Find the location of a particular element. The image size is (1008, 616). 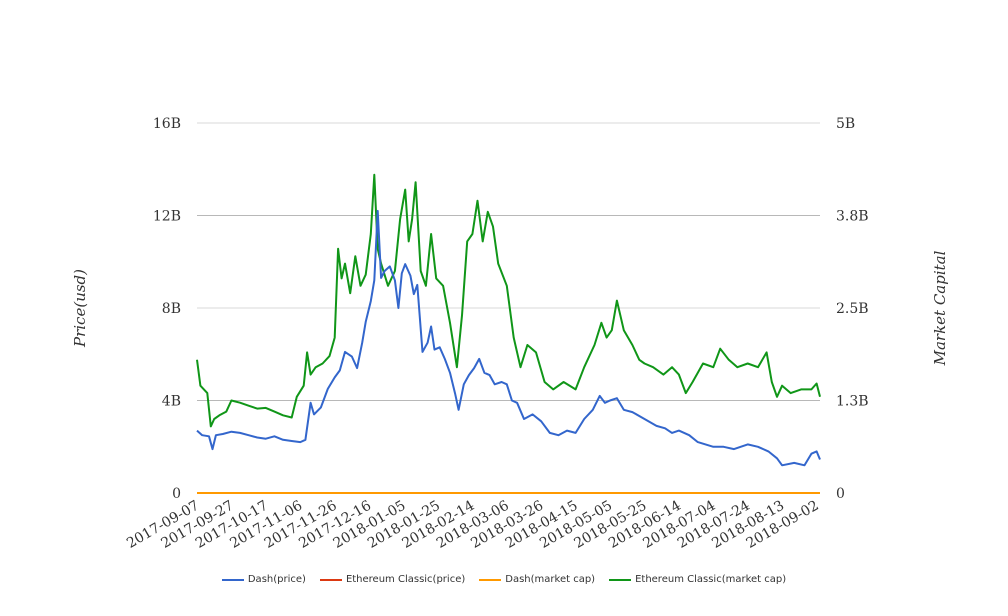

right-axis-ticks: 0 1.3B 2.5B 3.8B 5B is located at coordinates (852, 309).